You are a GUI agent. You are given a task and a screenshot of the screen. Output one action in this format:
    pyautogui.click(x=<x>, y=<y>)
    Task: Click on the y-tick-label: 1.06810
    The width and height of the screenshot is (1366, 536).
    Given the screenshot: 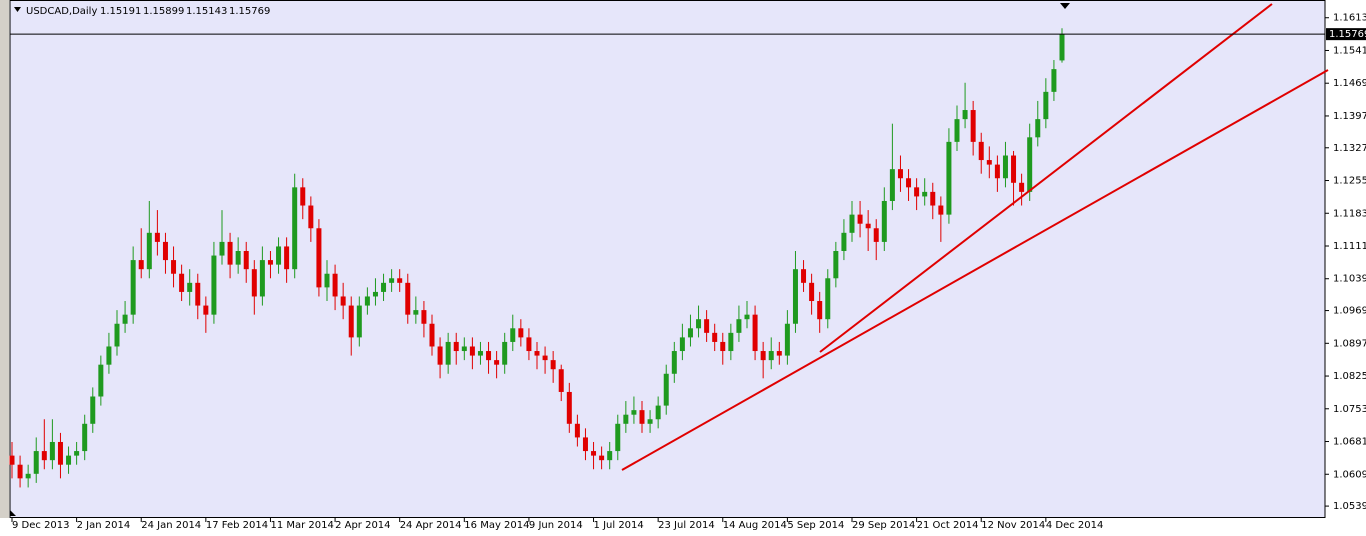 What is the action you would take?
    pyautogui.click(x=1349, y=442)
    